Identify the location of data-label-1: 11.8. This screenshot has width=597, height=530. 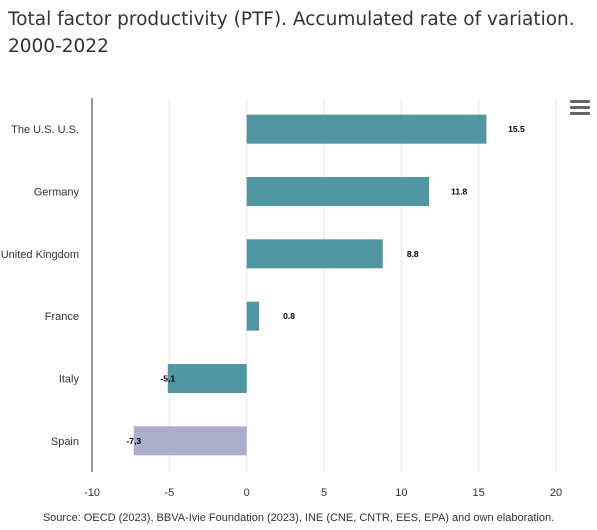
(459, 192).